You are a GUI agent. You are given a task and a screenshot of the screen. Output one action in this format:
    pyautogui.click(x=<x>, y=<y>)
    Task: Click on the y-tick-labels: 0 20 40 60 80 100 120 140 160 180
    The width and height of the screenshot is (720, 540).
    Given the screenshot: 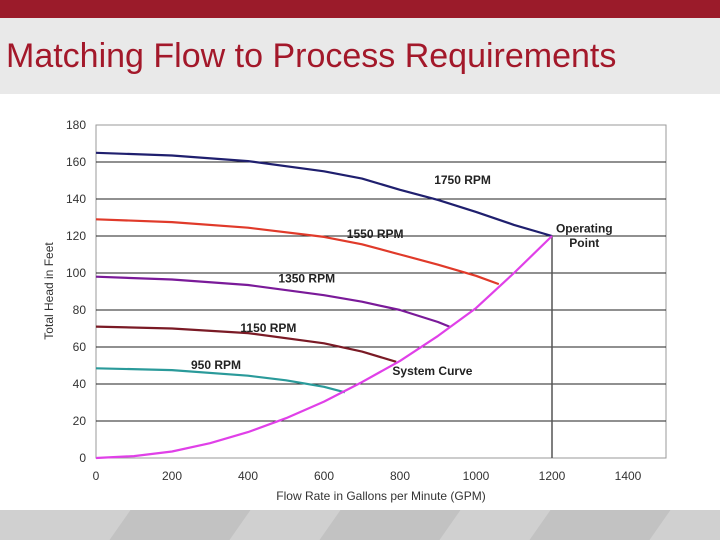 What is the action you would take?
    pyautogui.click(x=76, y=291)
    